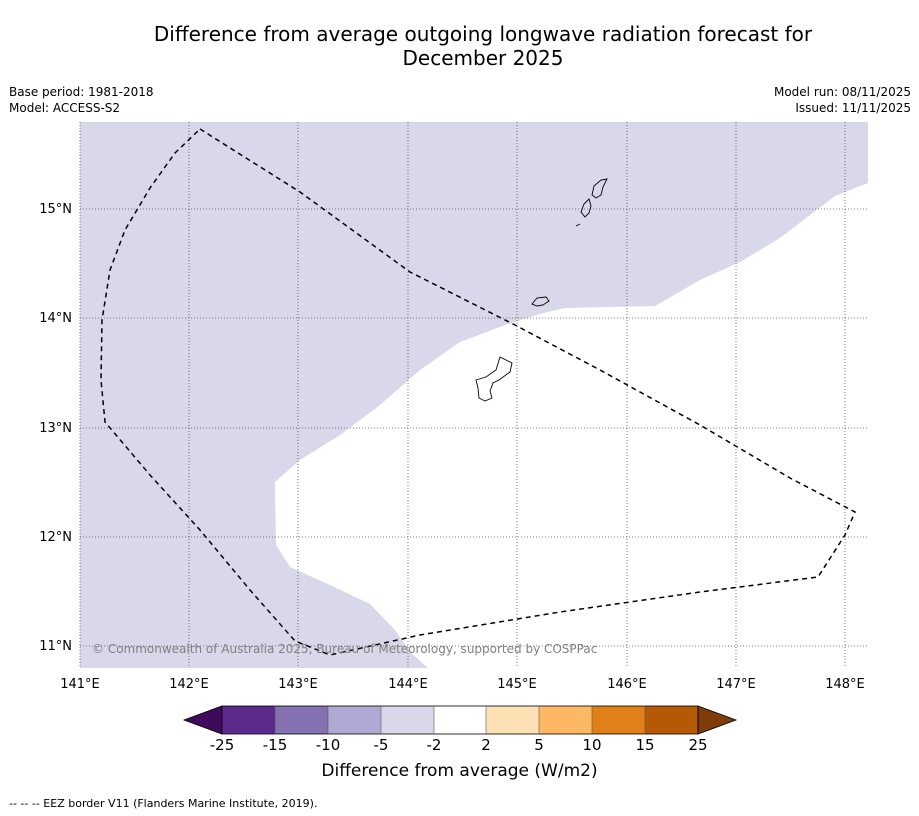  I want to click on lat-label: 14°N, so click(55, 318).